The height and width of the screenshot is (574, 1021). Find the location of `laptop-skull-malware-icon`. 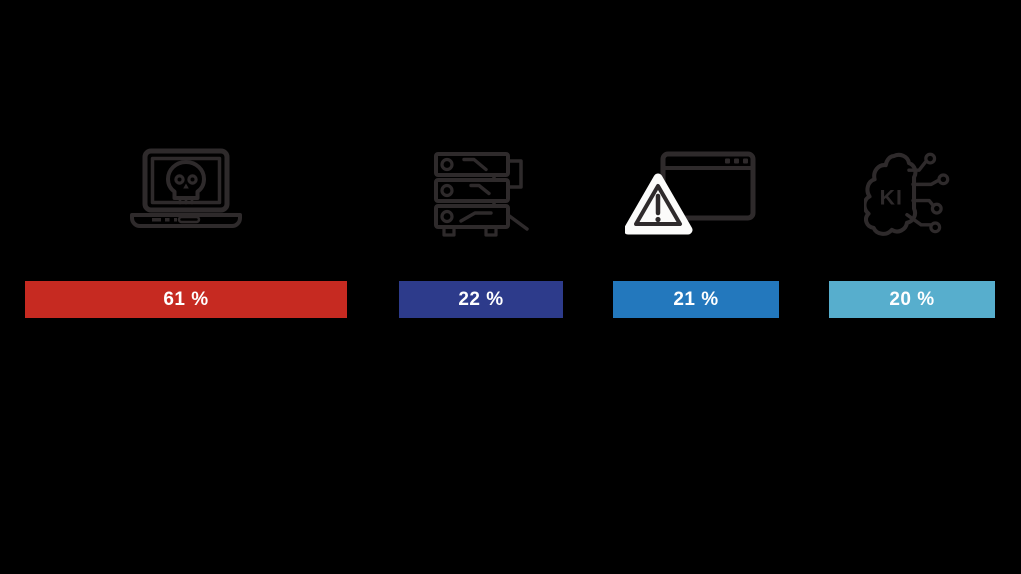

laptop-skull-malware-icon is located at coordinates (186, 194).